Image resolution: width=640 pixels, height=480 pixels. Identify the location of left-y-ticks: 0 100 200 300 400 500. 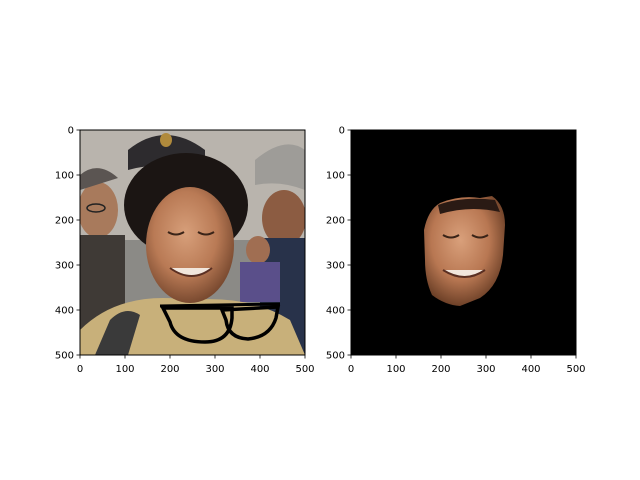
(67, 244).